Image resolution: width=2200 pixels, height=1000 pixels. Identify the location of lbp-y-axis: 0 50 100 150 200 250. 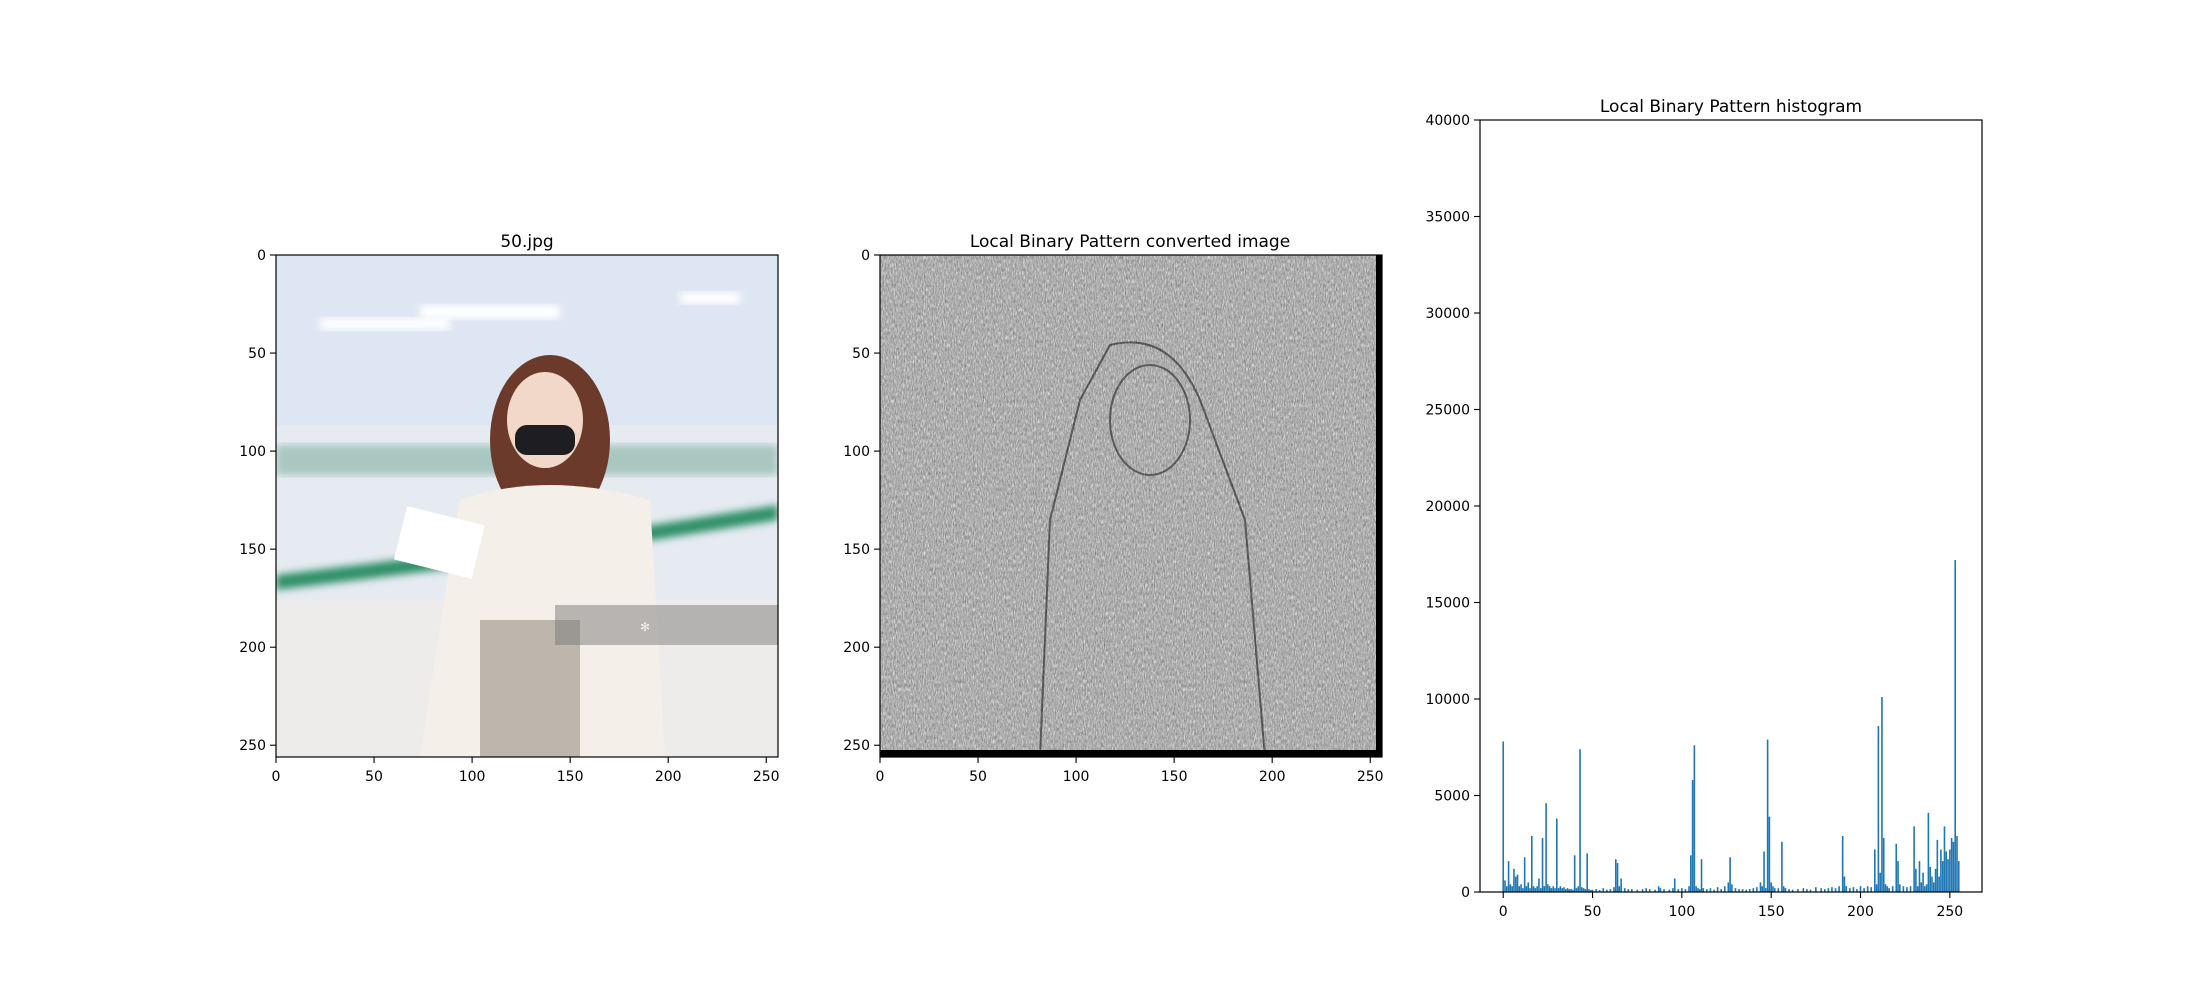
(861, 501).